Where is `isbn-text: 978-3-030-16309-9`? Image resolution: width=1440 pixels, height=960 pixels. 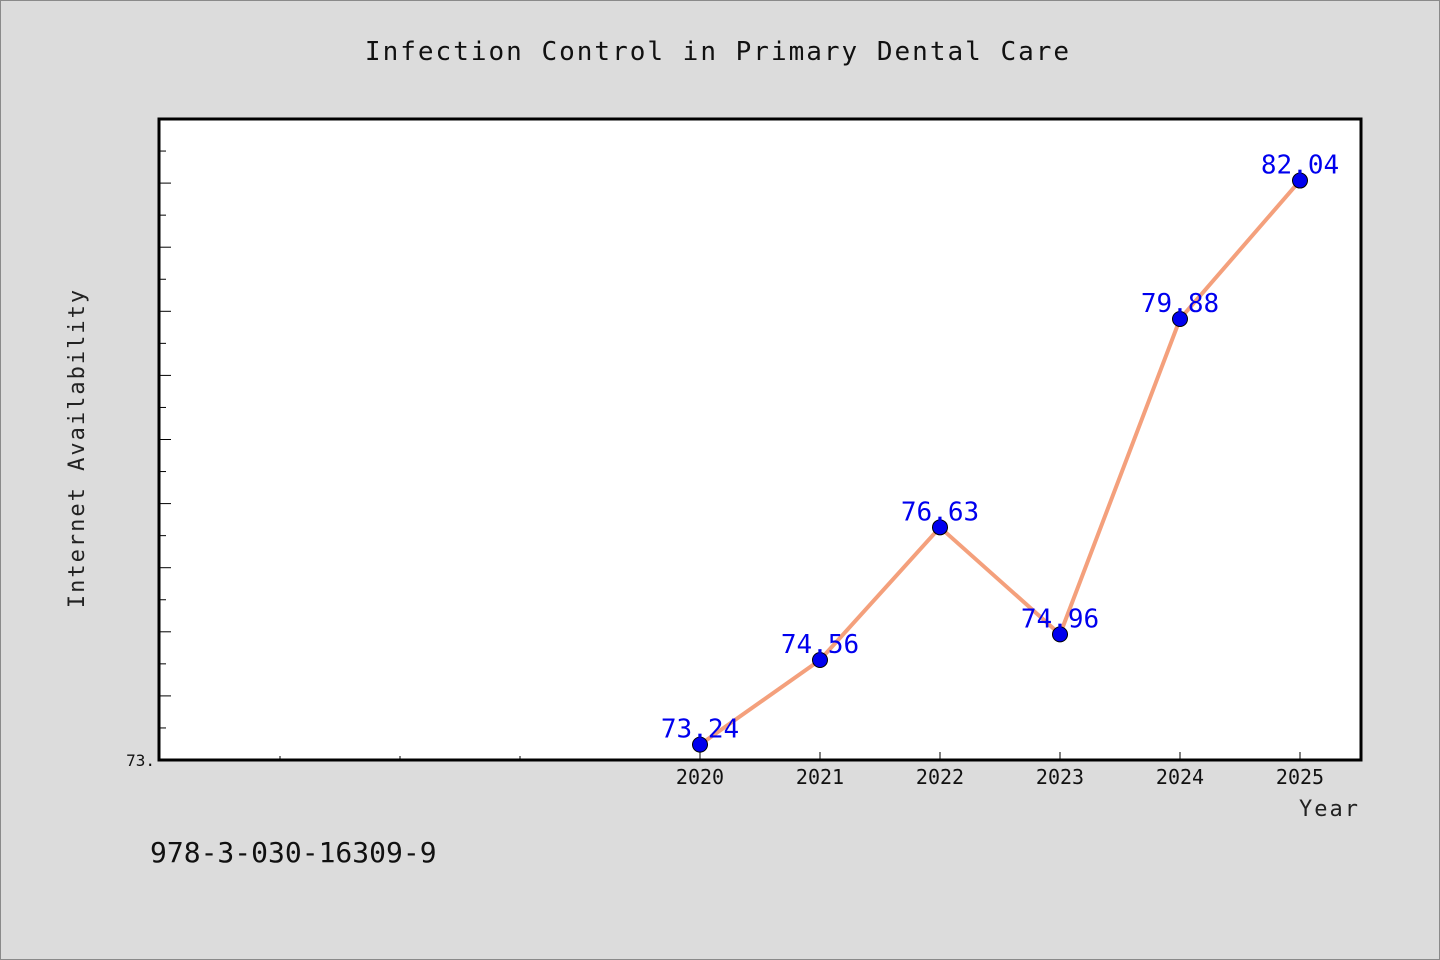
isbn-text: 978-3-030-16309-9 is located at coordinates (293, 852).